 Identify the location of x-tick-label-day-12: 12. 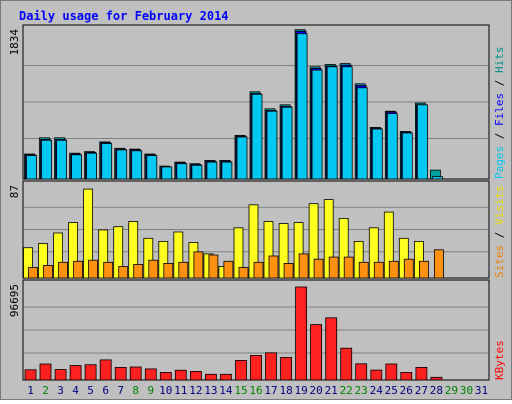
(195, 390).